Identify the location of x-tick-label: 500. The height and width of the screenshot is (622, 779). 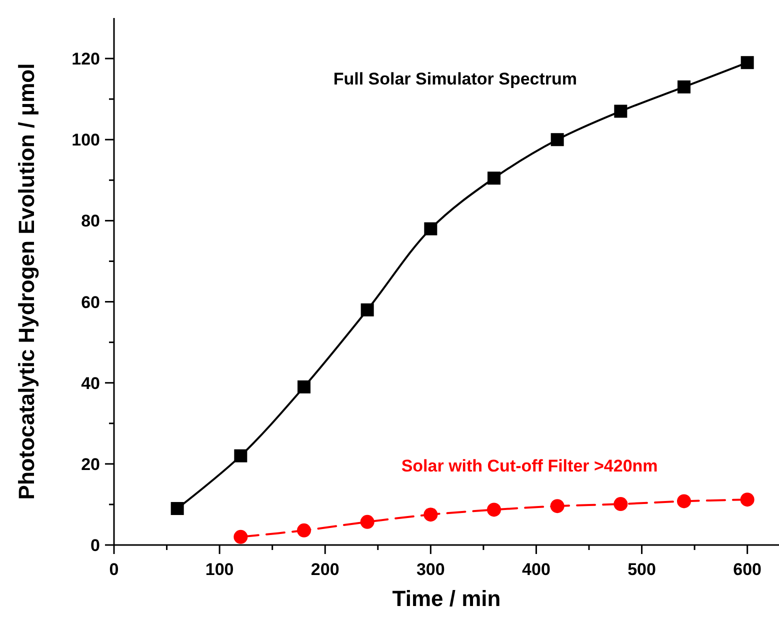
(642, 569).